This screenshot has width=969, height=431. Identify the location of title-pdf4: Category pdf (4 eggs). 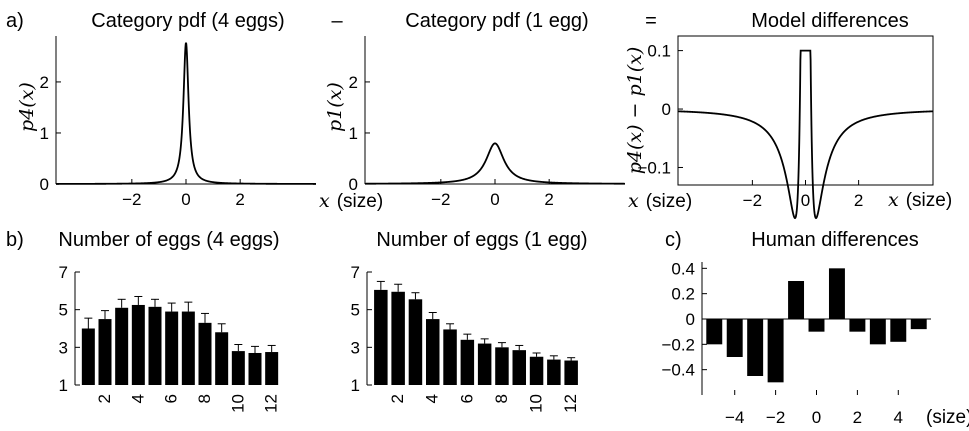
(187, 21).